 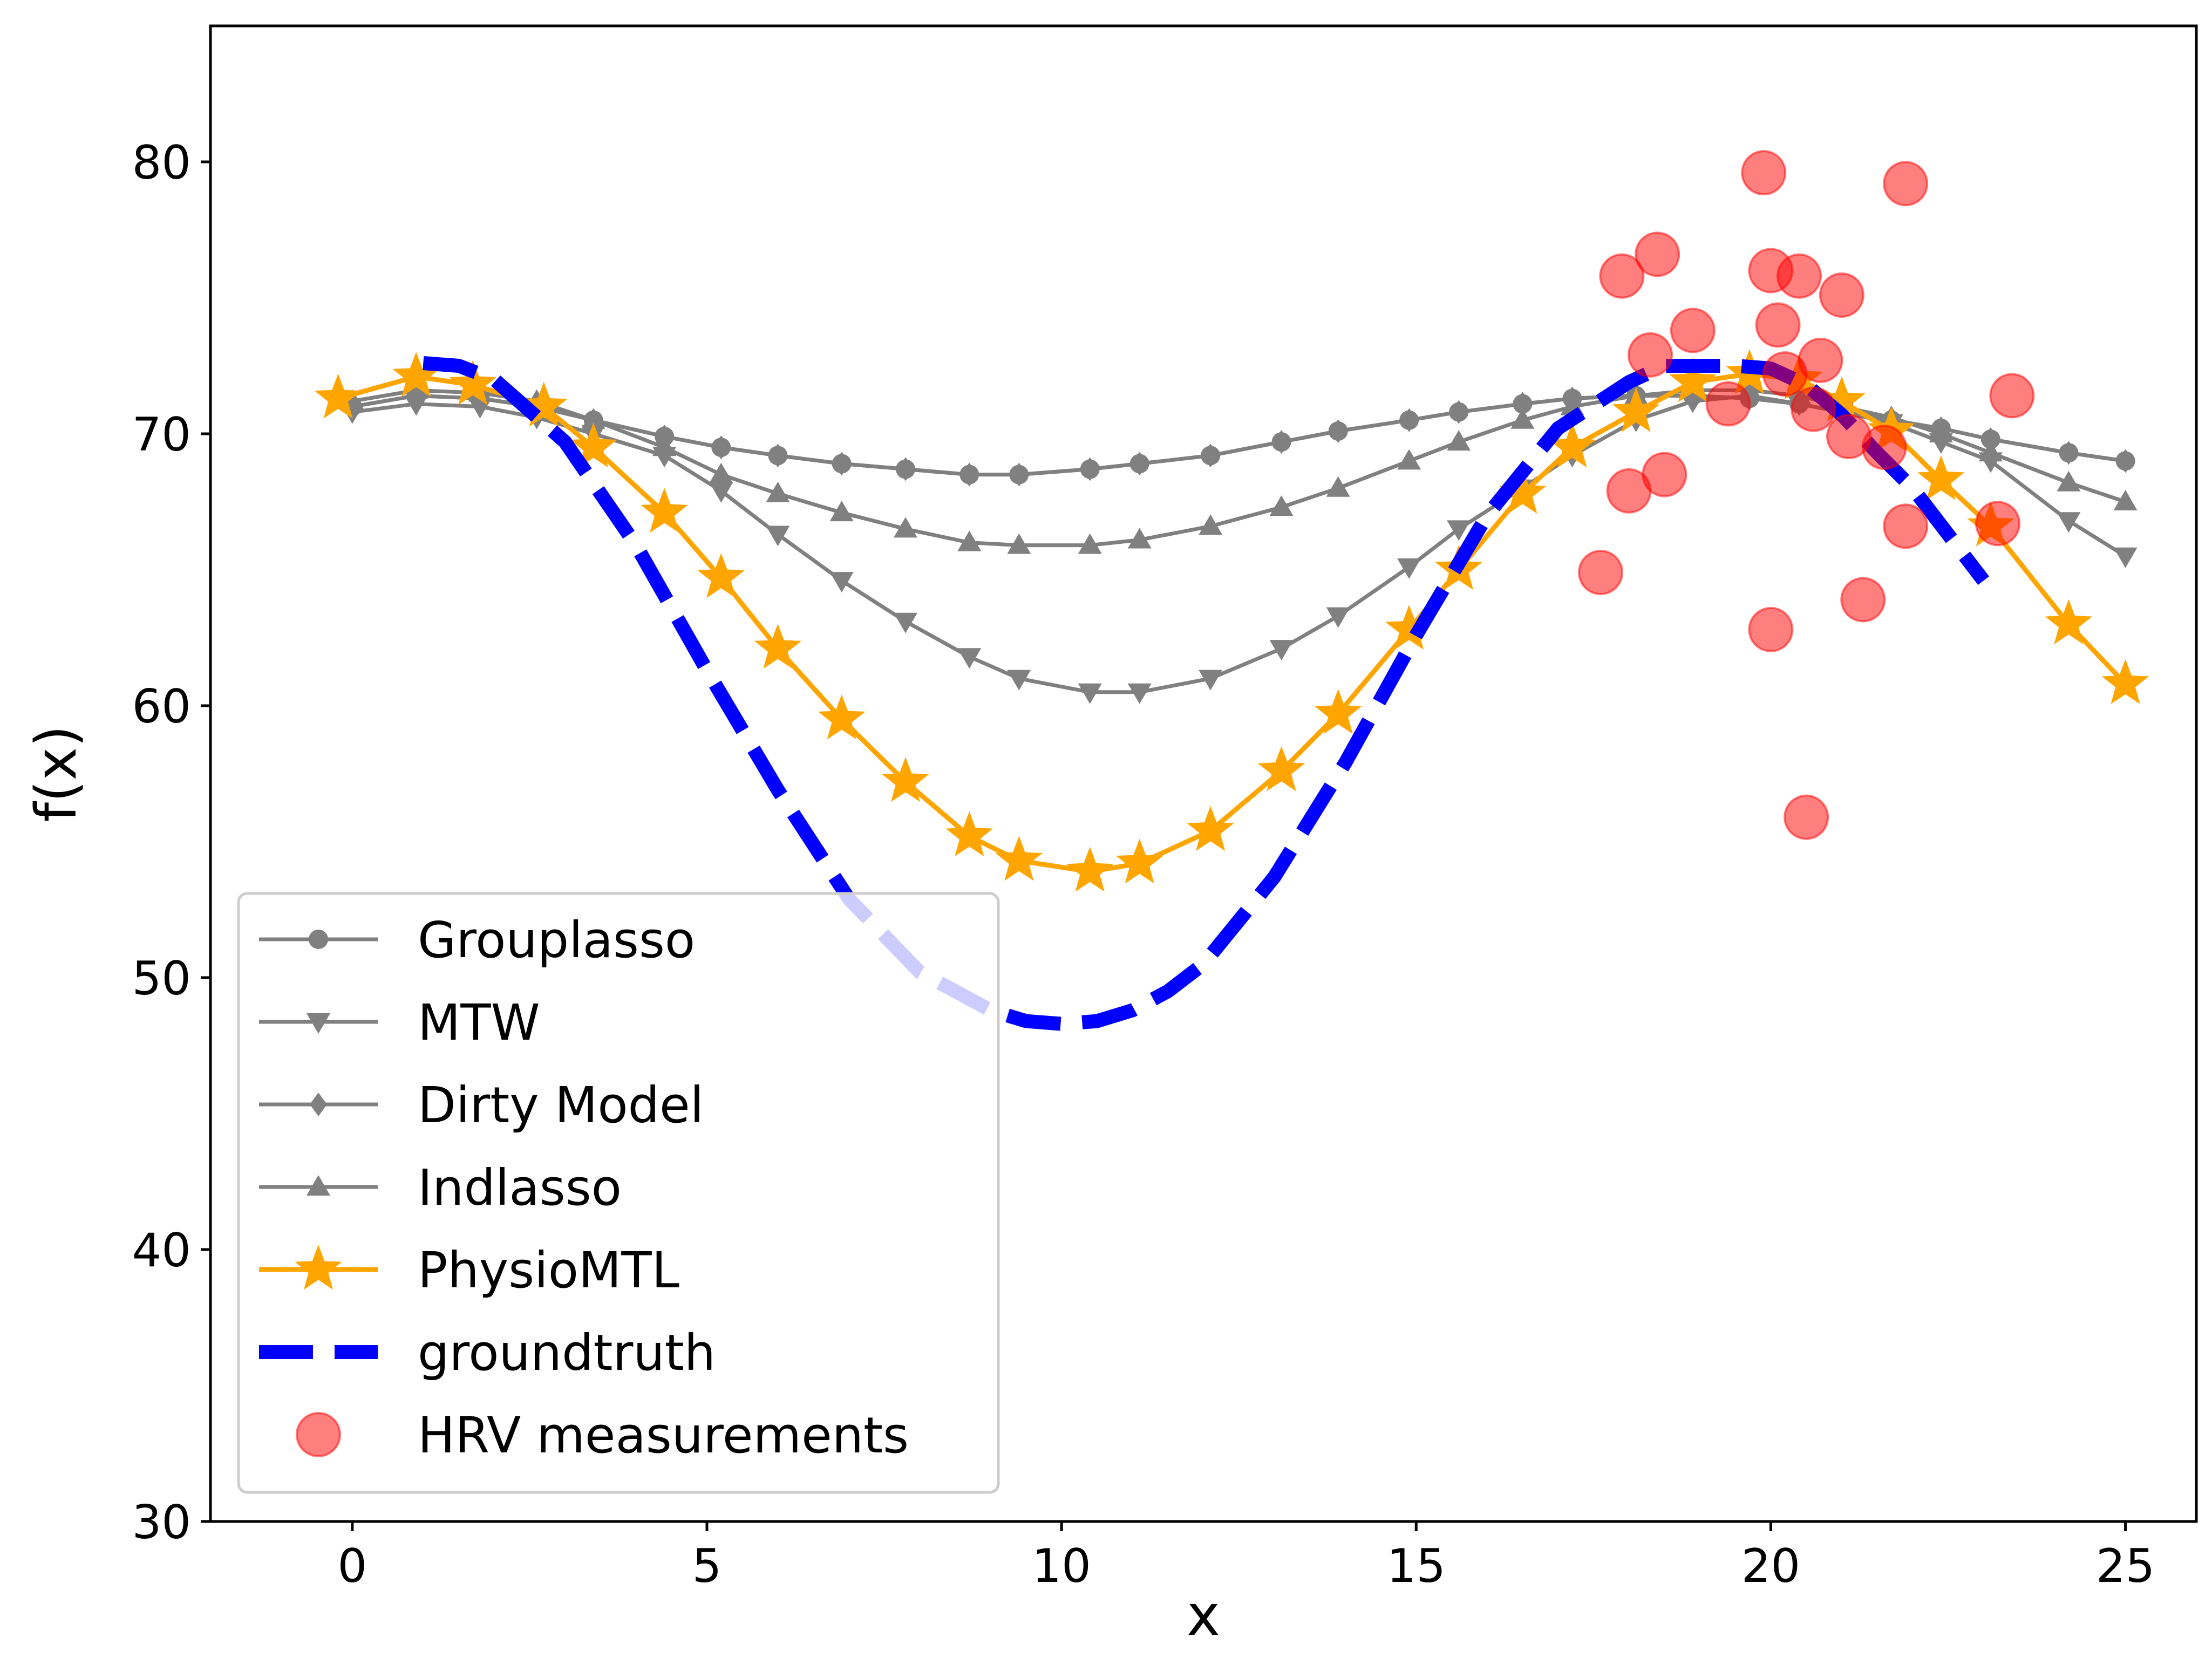 I want to click on y-tick-label: 40, so click(x=161, y=1251).